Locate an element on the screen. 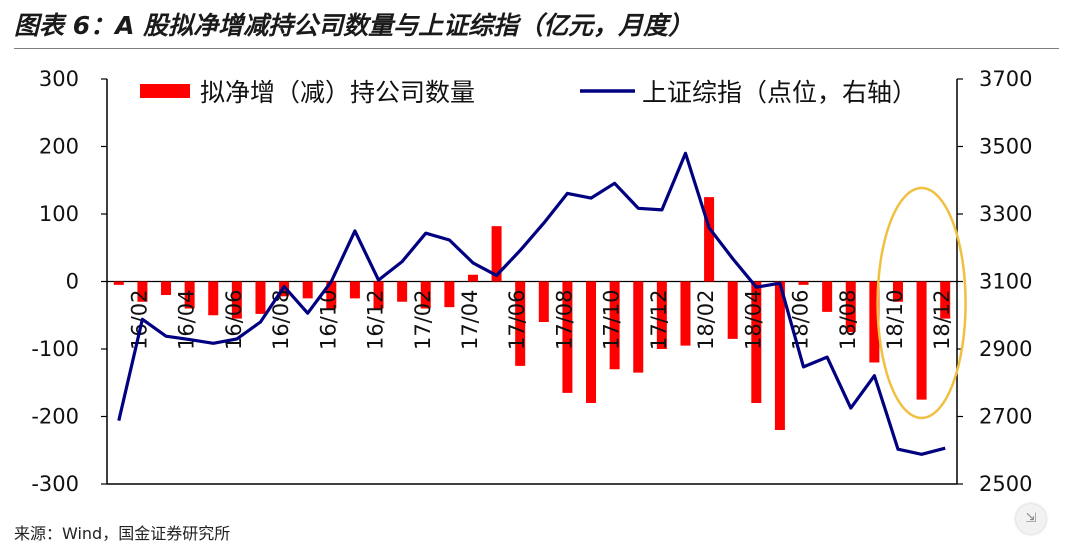 This screenshot has height=544, width=1080. left-tick-label: 0 is located at coordinates (72, 282).